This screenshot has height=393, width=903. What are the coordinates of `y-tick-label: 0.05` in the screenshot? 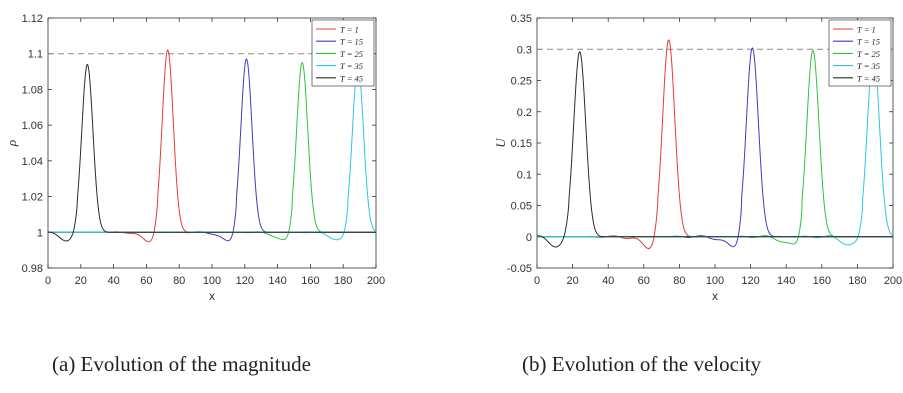 It's located at (521, 207).